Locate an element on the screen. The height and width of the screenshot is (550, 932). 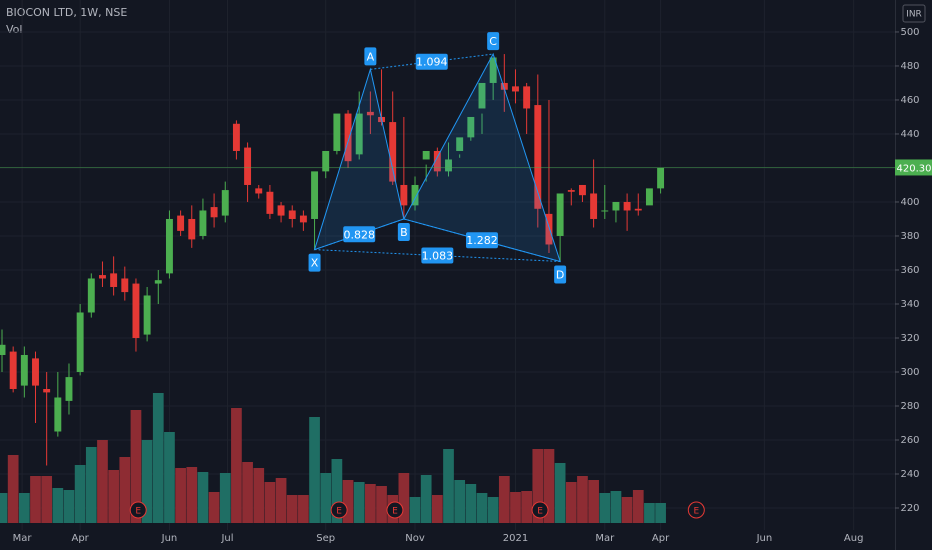
y-tick-label: 220 is located at coordinates (909, 508).